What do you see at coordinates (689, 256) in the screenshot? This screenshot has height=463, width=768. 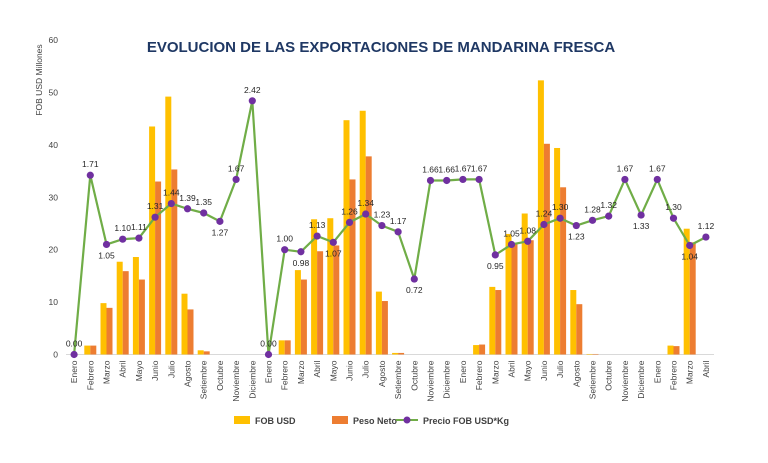 I see `price-data-label: 1.04` at bounding box center [689, 256].